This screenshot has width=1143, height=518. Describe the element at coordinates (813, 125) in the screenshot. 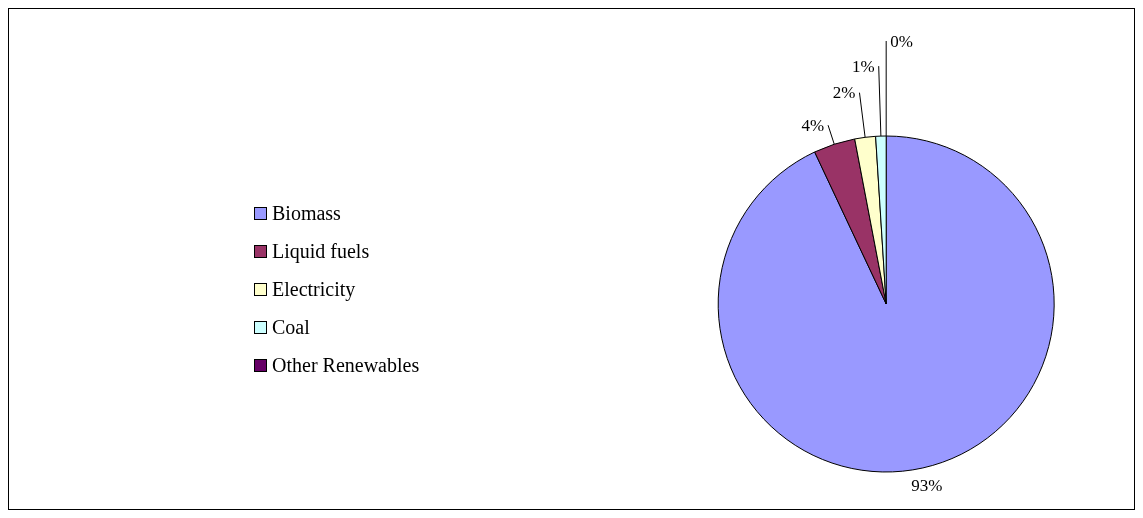

I see `data-label: 4%` at that location.